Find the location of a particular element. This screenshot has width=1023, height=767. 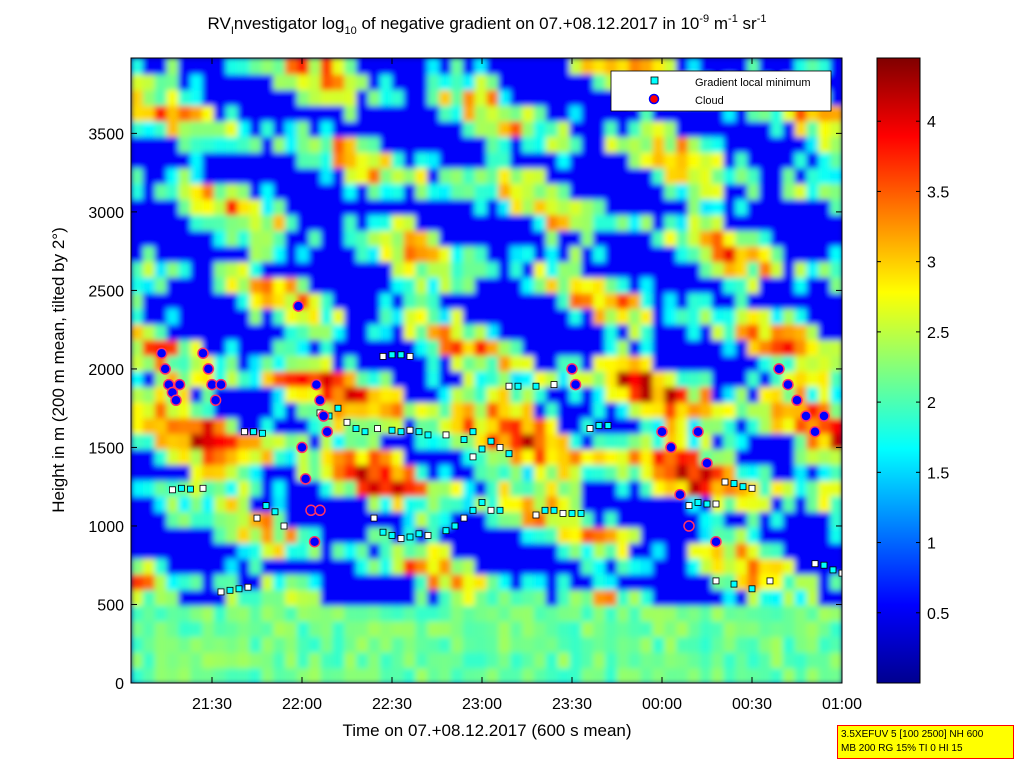

cloud-point is located at coordinates (221, 384).